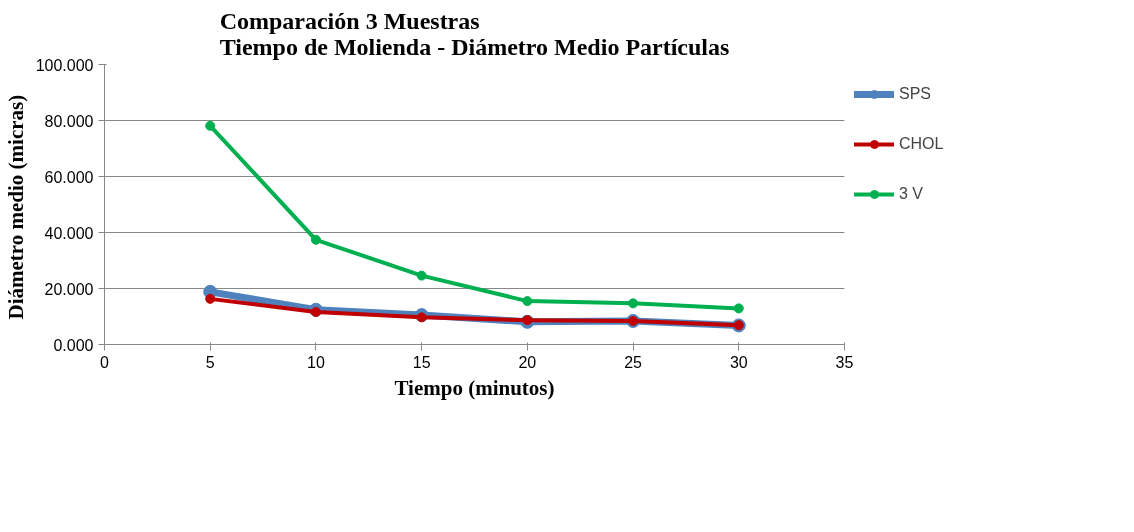 The image size is (1134, 532). What do you see at coordinates (527, 362) in the screenshot?
I see `x-tick-label: 20` at bounding box center [527, 362].